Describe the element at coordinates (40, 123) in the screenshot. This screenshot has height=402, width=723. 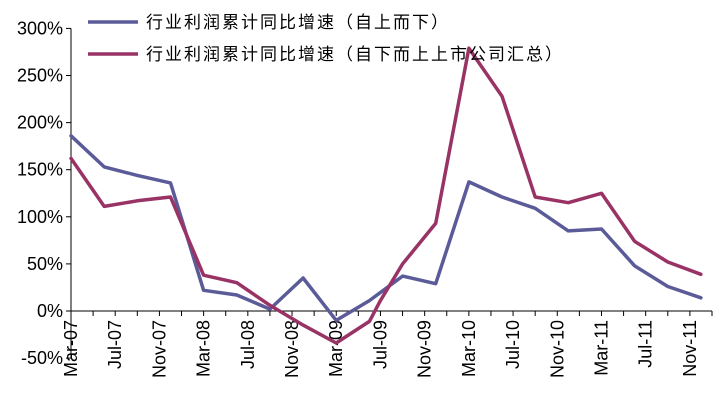
I see `y-tick-label: 200%` at that location.